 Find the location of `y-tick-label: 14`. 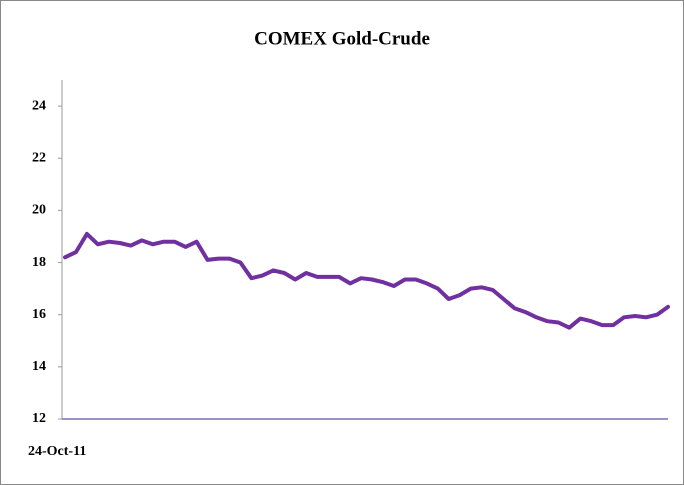

y-tick-label: 14 is located at coordinates (39, 366).